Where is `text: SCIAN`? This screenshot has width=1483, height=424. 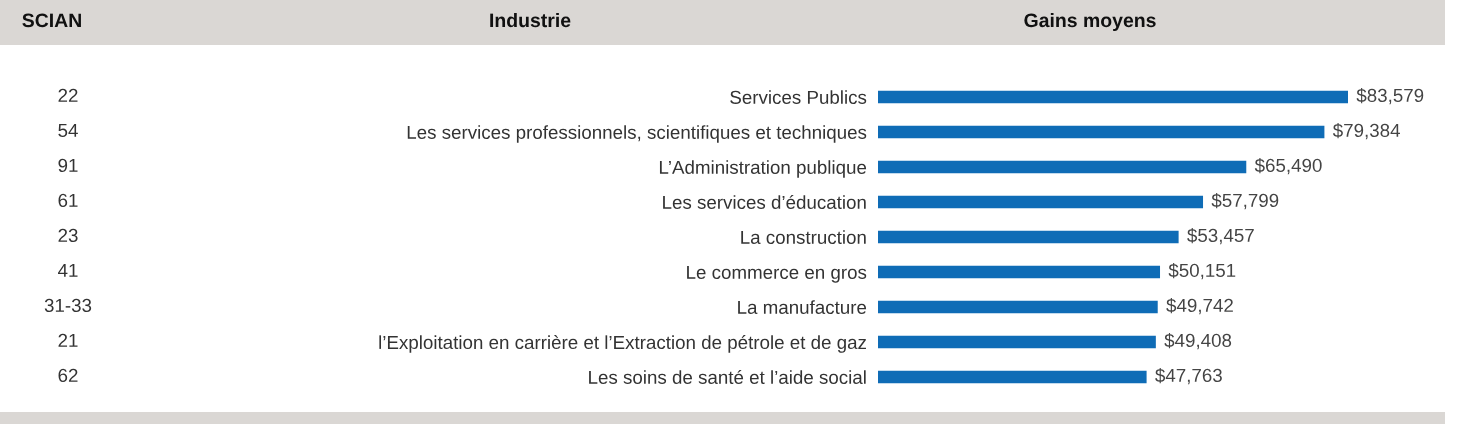 text: SCIAN is located at coordinates (51, 20).